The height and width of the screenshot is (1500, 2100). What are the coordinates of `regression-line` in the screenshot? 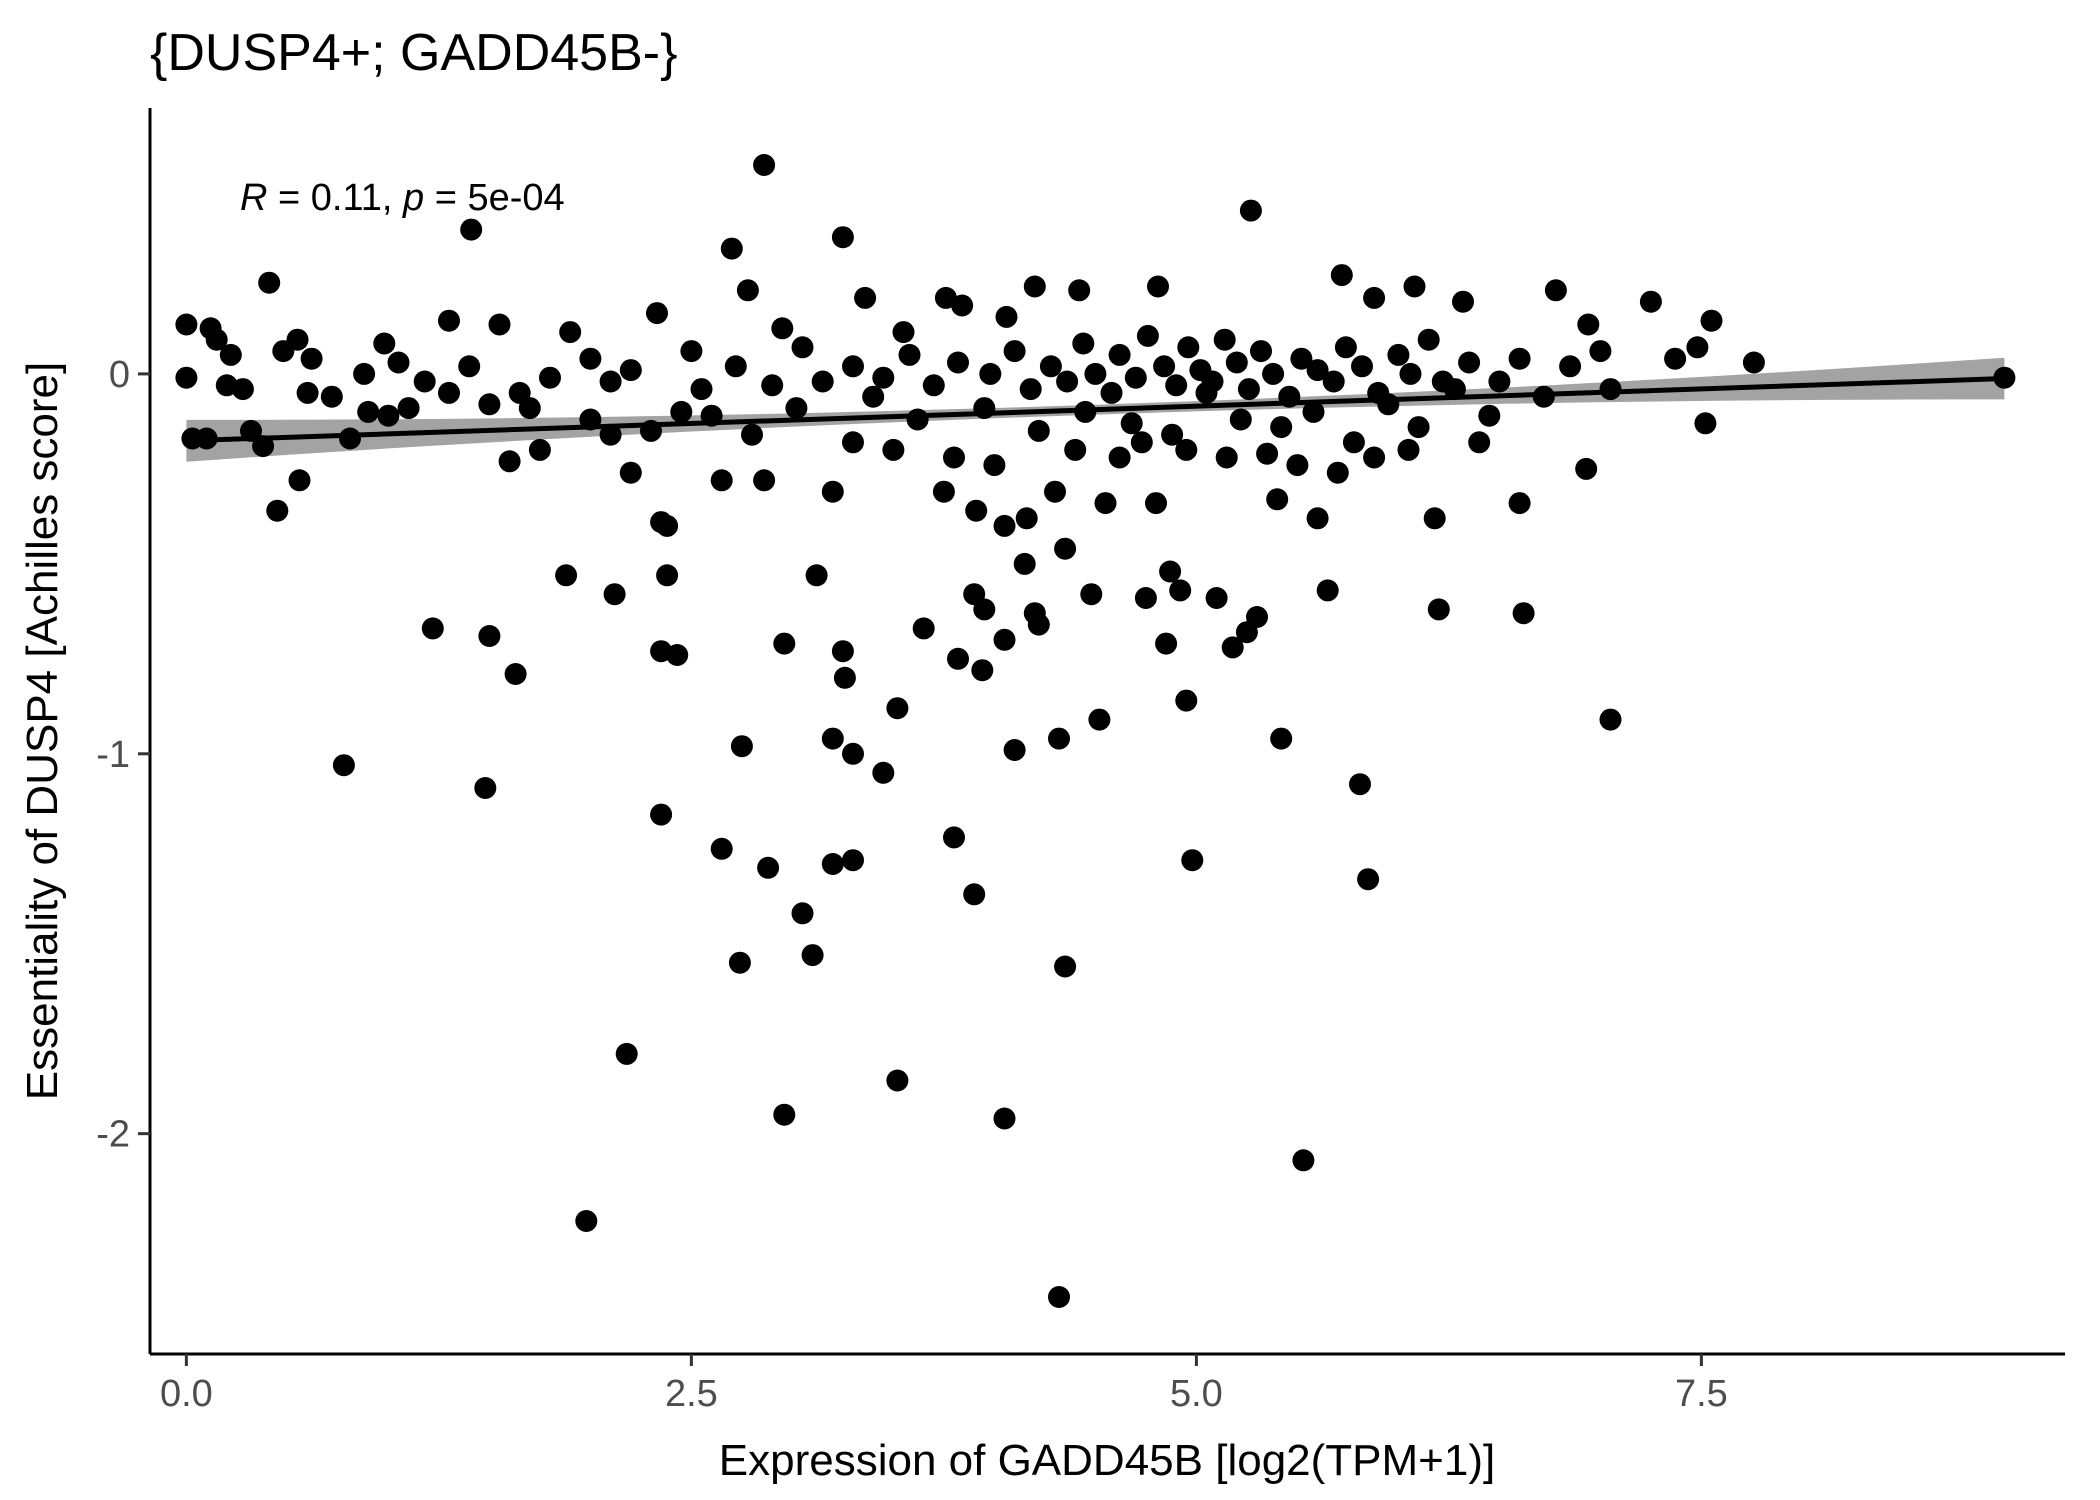 It's located at (1095, 410).